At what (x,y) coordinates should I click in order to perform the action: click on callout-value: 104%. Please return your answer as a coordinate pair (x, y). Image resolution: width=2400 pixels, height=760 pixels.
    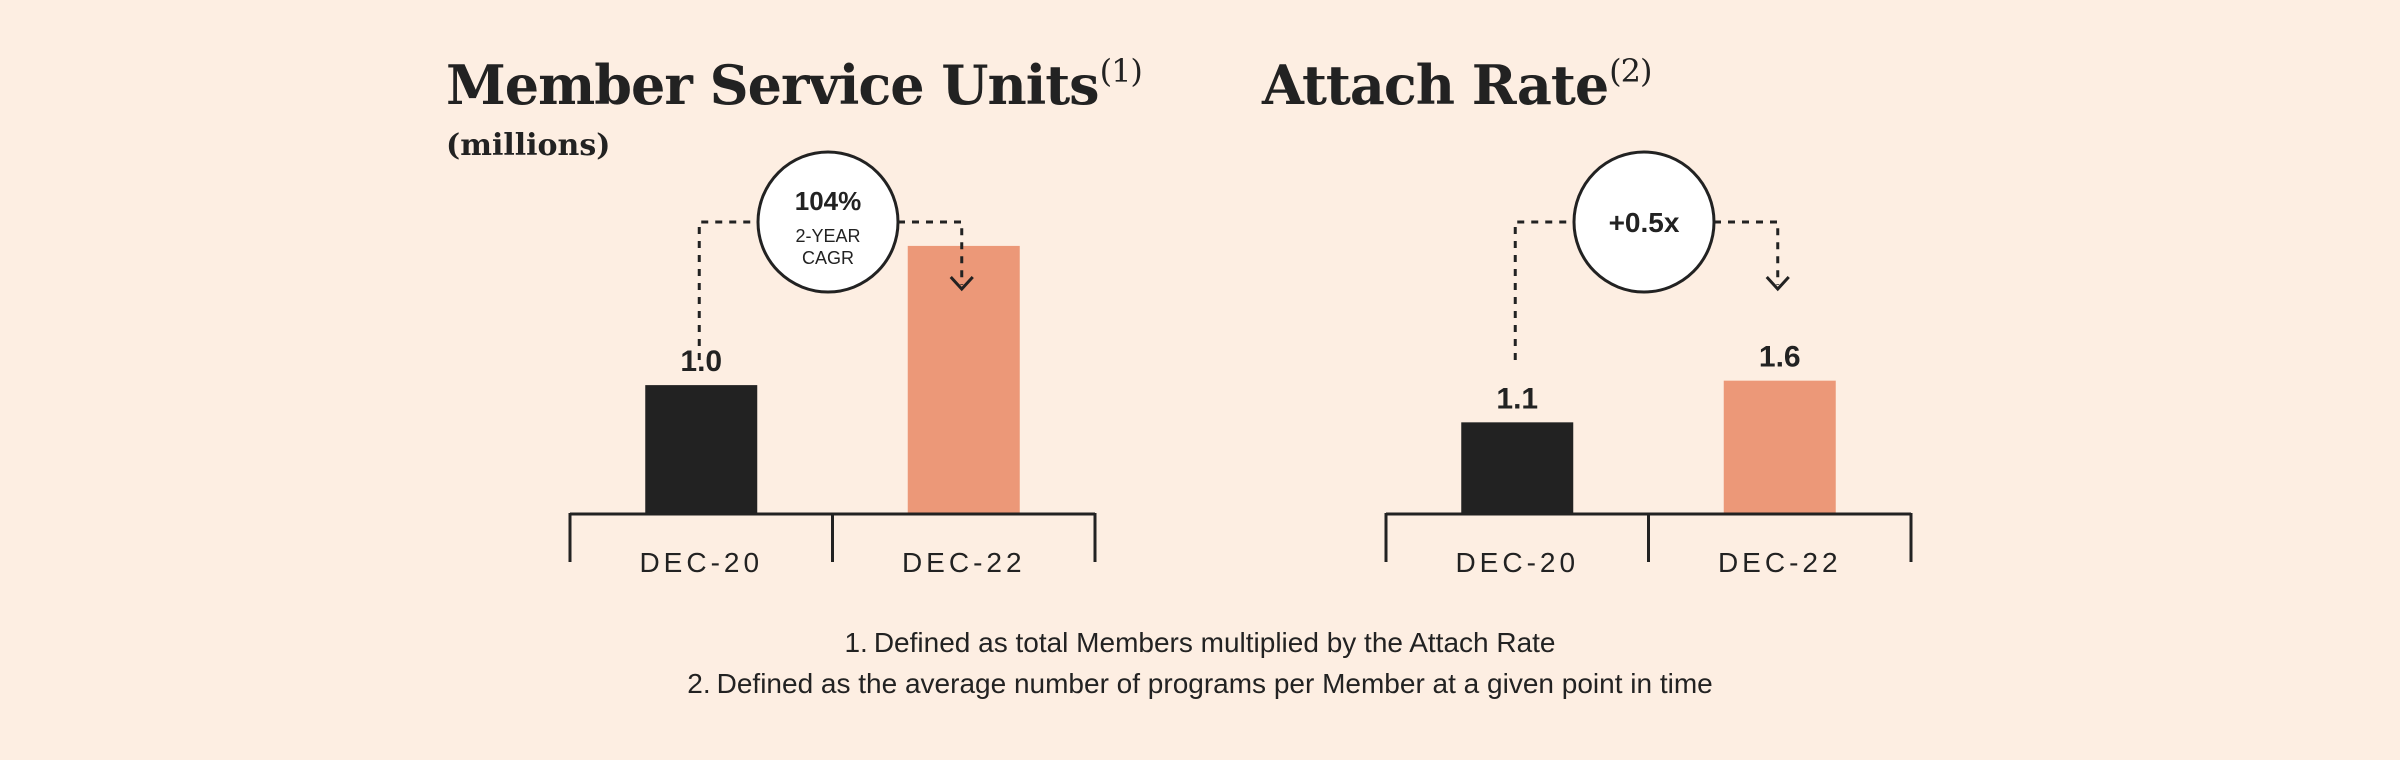
    Looking at the image, I should click on (828, 201).